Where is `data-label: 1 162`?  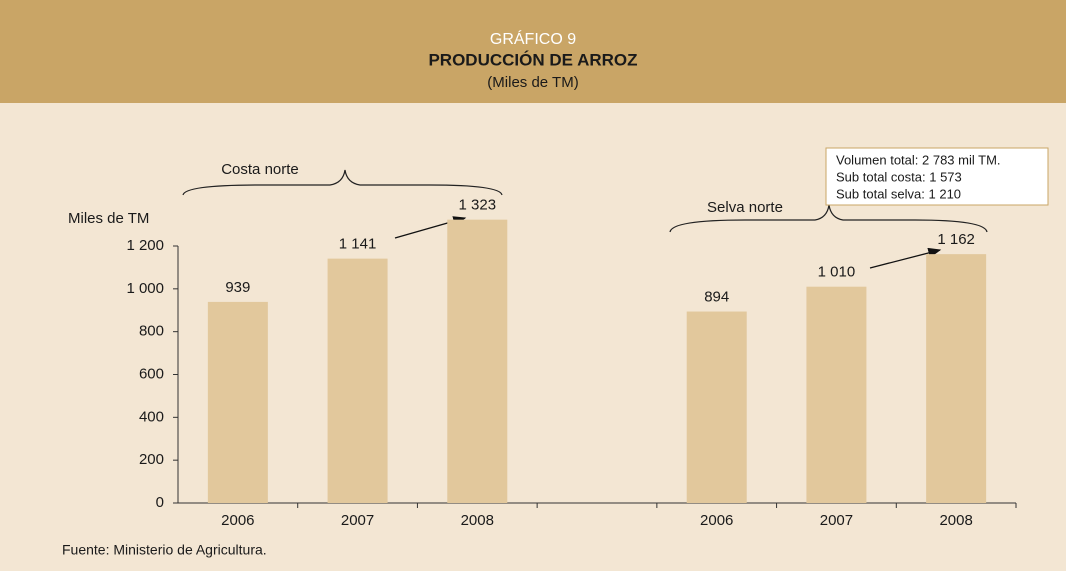 data-label: 1 162 is located at coordinates (956, 239).